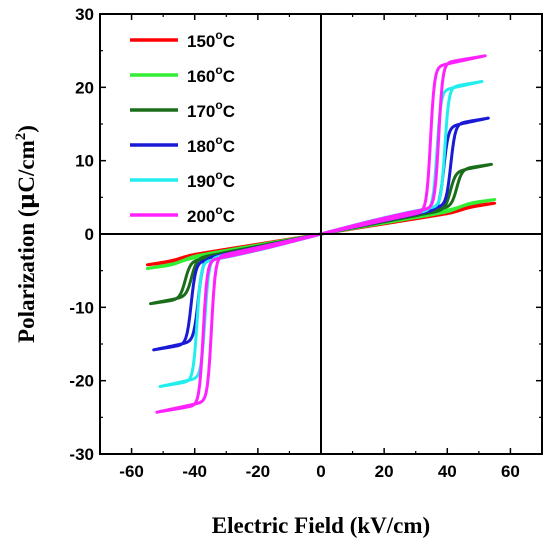 Image resolution: width=550 pixels, height=544 pixels. What do you see at coordinates (84, 14) in the screenshot?
I see `y-tick-label: 30` at bounding box center [84, 14].